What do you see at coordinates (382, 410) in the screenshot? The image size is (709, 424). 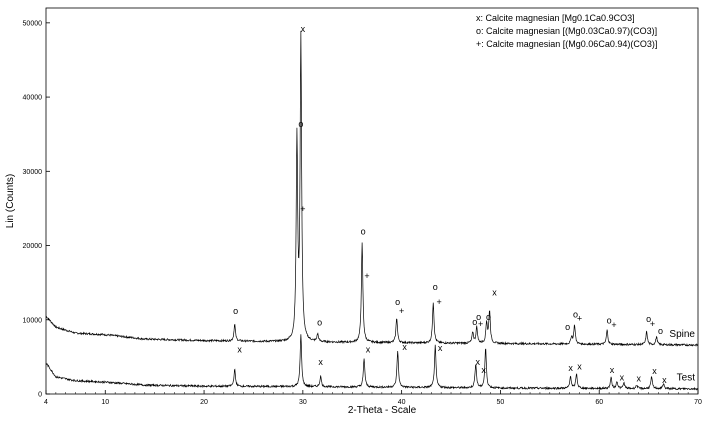 I see `x-axis-title: 2-Theta - Scale` at bounding box center [382, 410].